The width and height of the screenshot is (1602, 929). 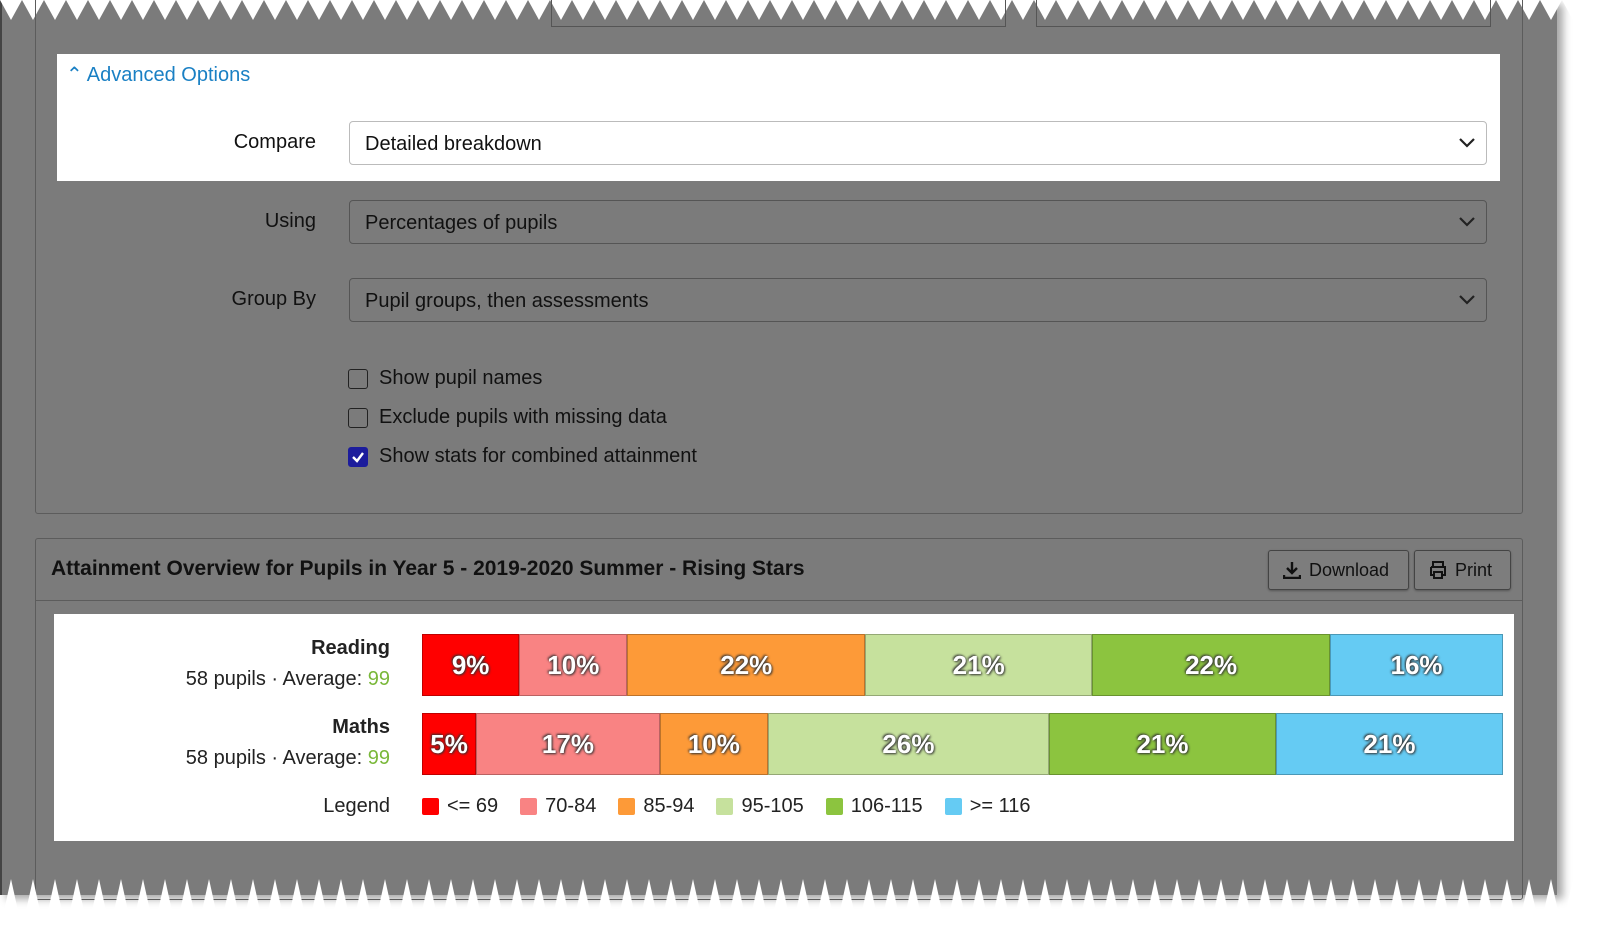 What do you see at coordinates (669, 806) in the screenshot?
I see `legend-label: 85-94` at bounding box center [669, 806].